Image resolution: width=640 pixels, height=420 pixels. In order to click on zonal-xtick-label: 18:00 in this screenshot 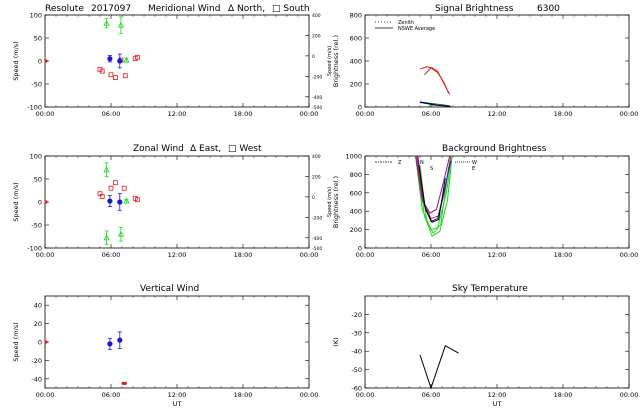, I will do `click(243, 255)`.